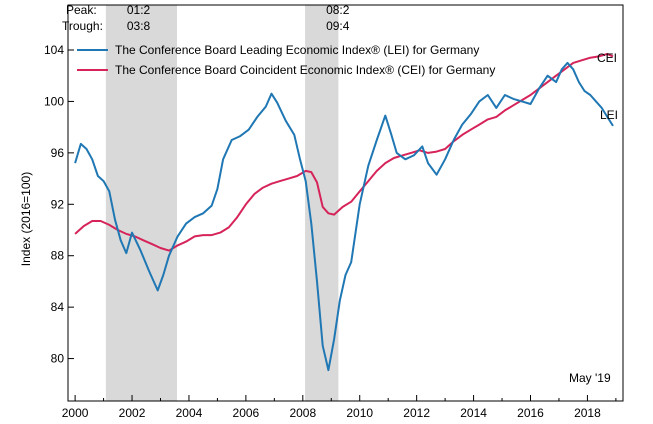  I want to click on y-axis-label: Index (2016=100), so click(26, 219).